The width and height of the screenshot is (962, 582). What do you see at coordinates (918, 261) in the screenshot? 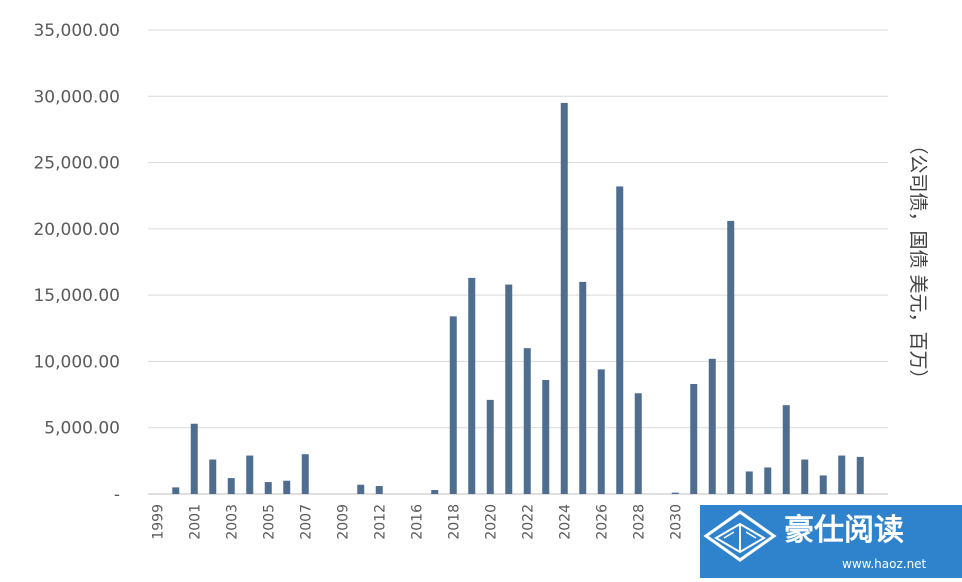
I see `y-axis-label: （公司债，国债 美元，百万）` at bounding box center [918, 261].